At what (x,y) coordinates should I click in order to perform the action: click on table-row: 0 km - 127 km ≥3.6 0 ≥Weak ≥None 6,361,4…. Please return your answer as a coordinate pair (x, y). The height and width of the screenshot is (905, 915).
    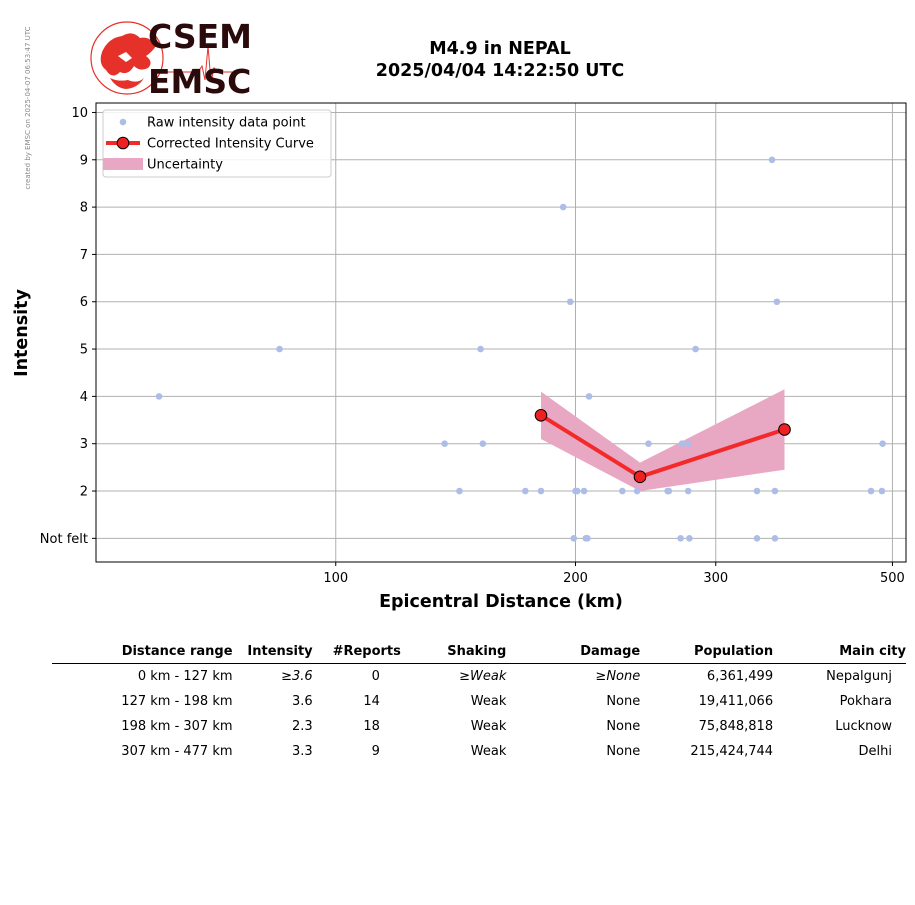
    Looking at the image, I should click on (479, 677).